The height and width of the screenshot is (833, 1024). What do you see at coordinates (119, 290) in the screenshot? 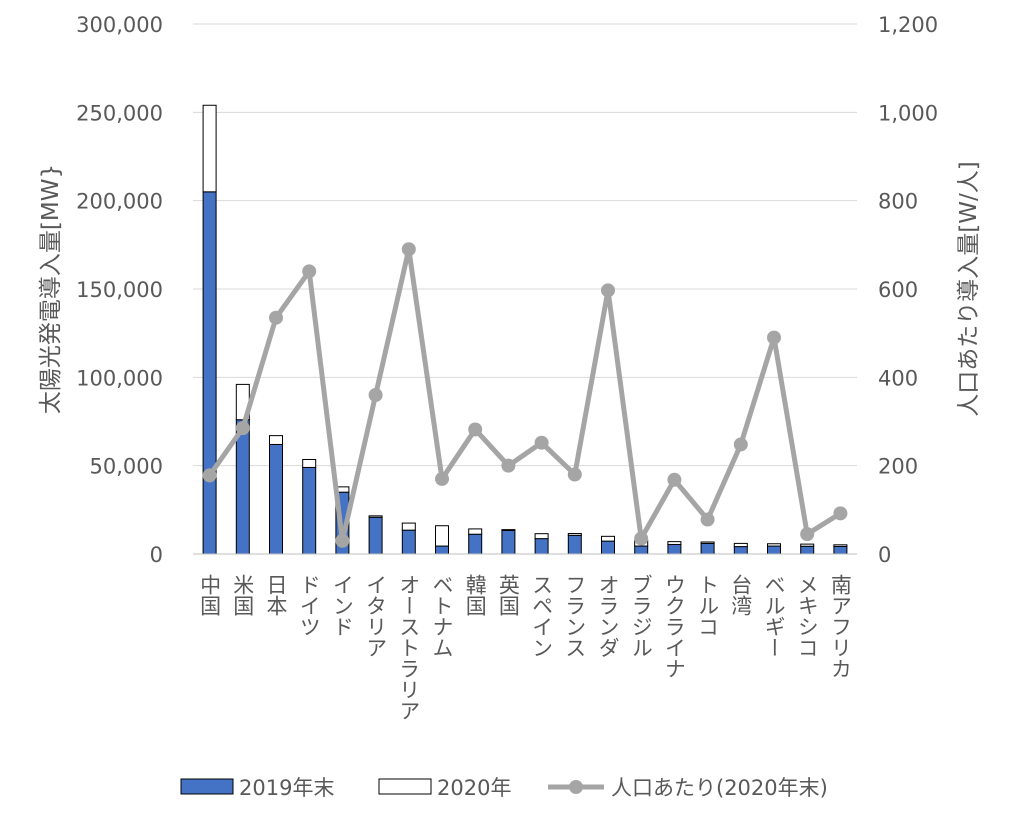
I see `y-tick-label: 150,000` at bounding box center [119, 290].